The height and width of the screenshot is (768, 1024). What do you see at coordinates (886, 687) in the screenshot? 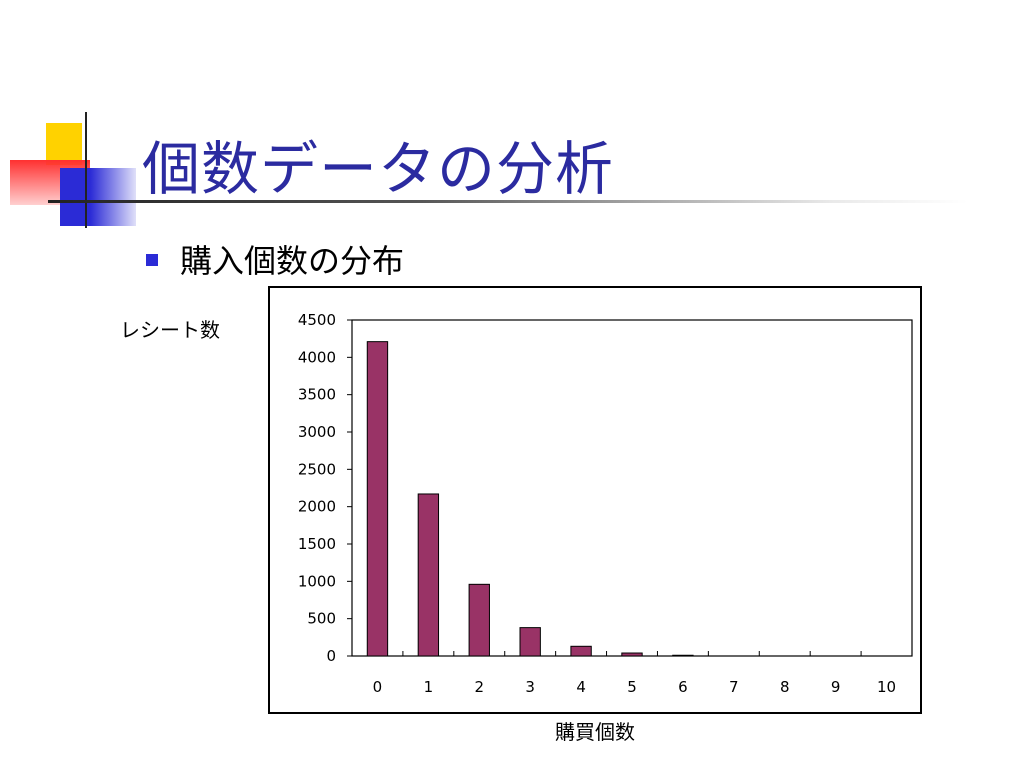
I see `x-tick-label: 10` at bounding box center [886, 687].